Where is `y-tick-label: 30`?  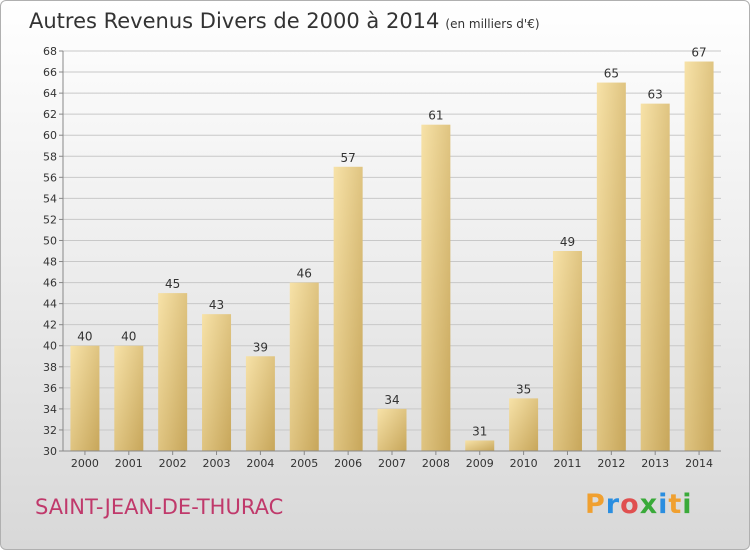
y-tick-label: 30 is located at coordinates (50, 451).